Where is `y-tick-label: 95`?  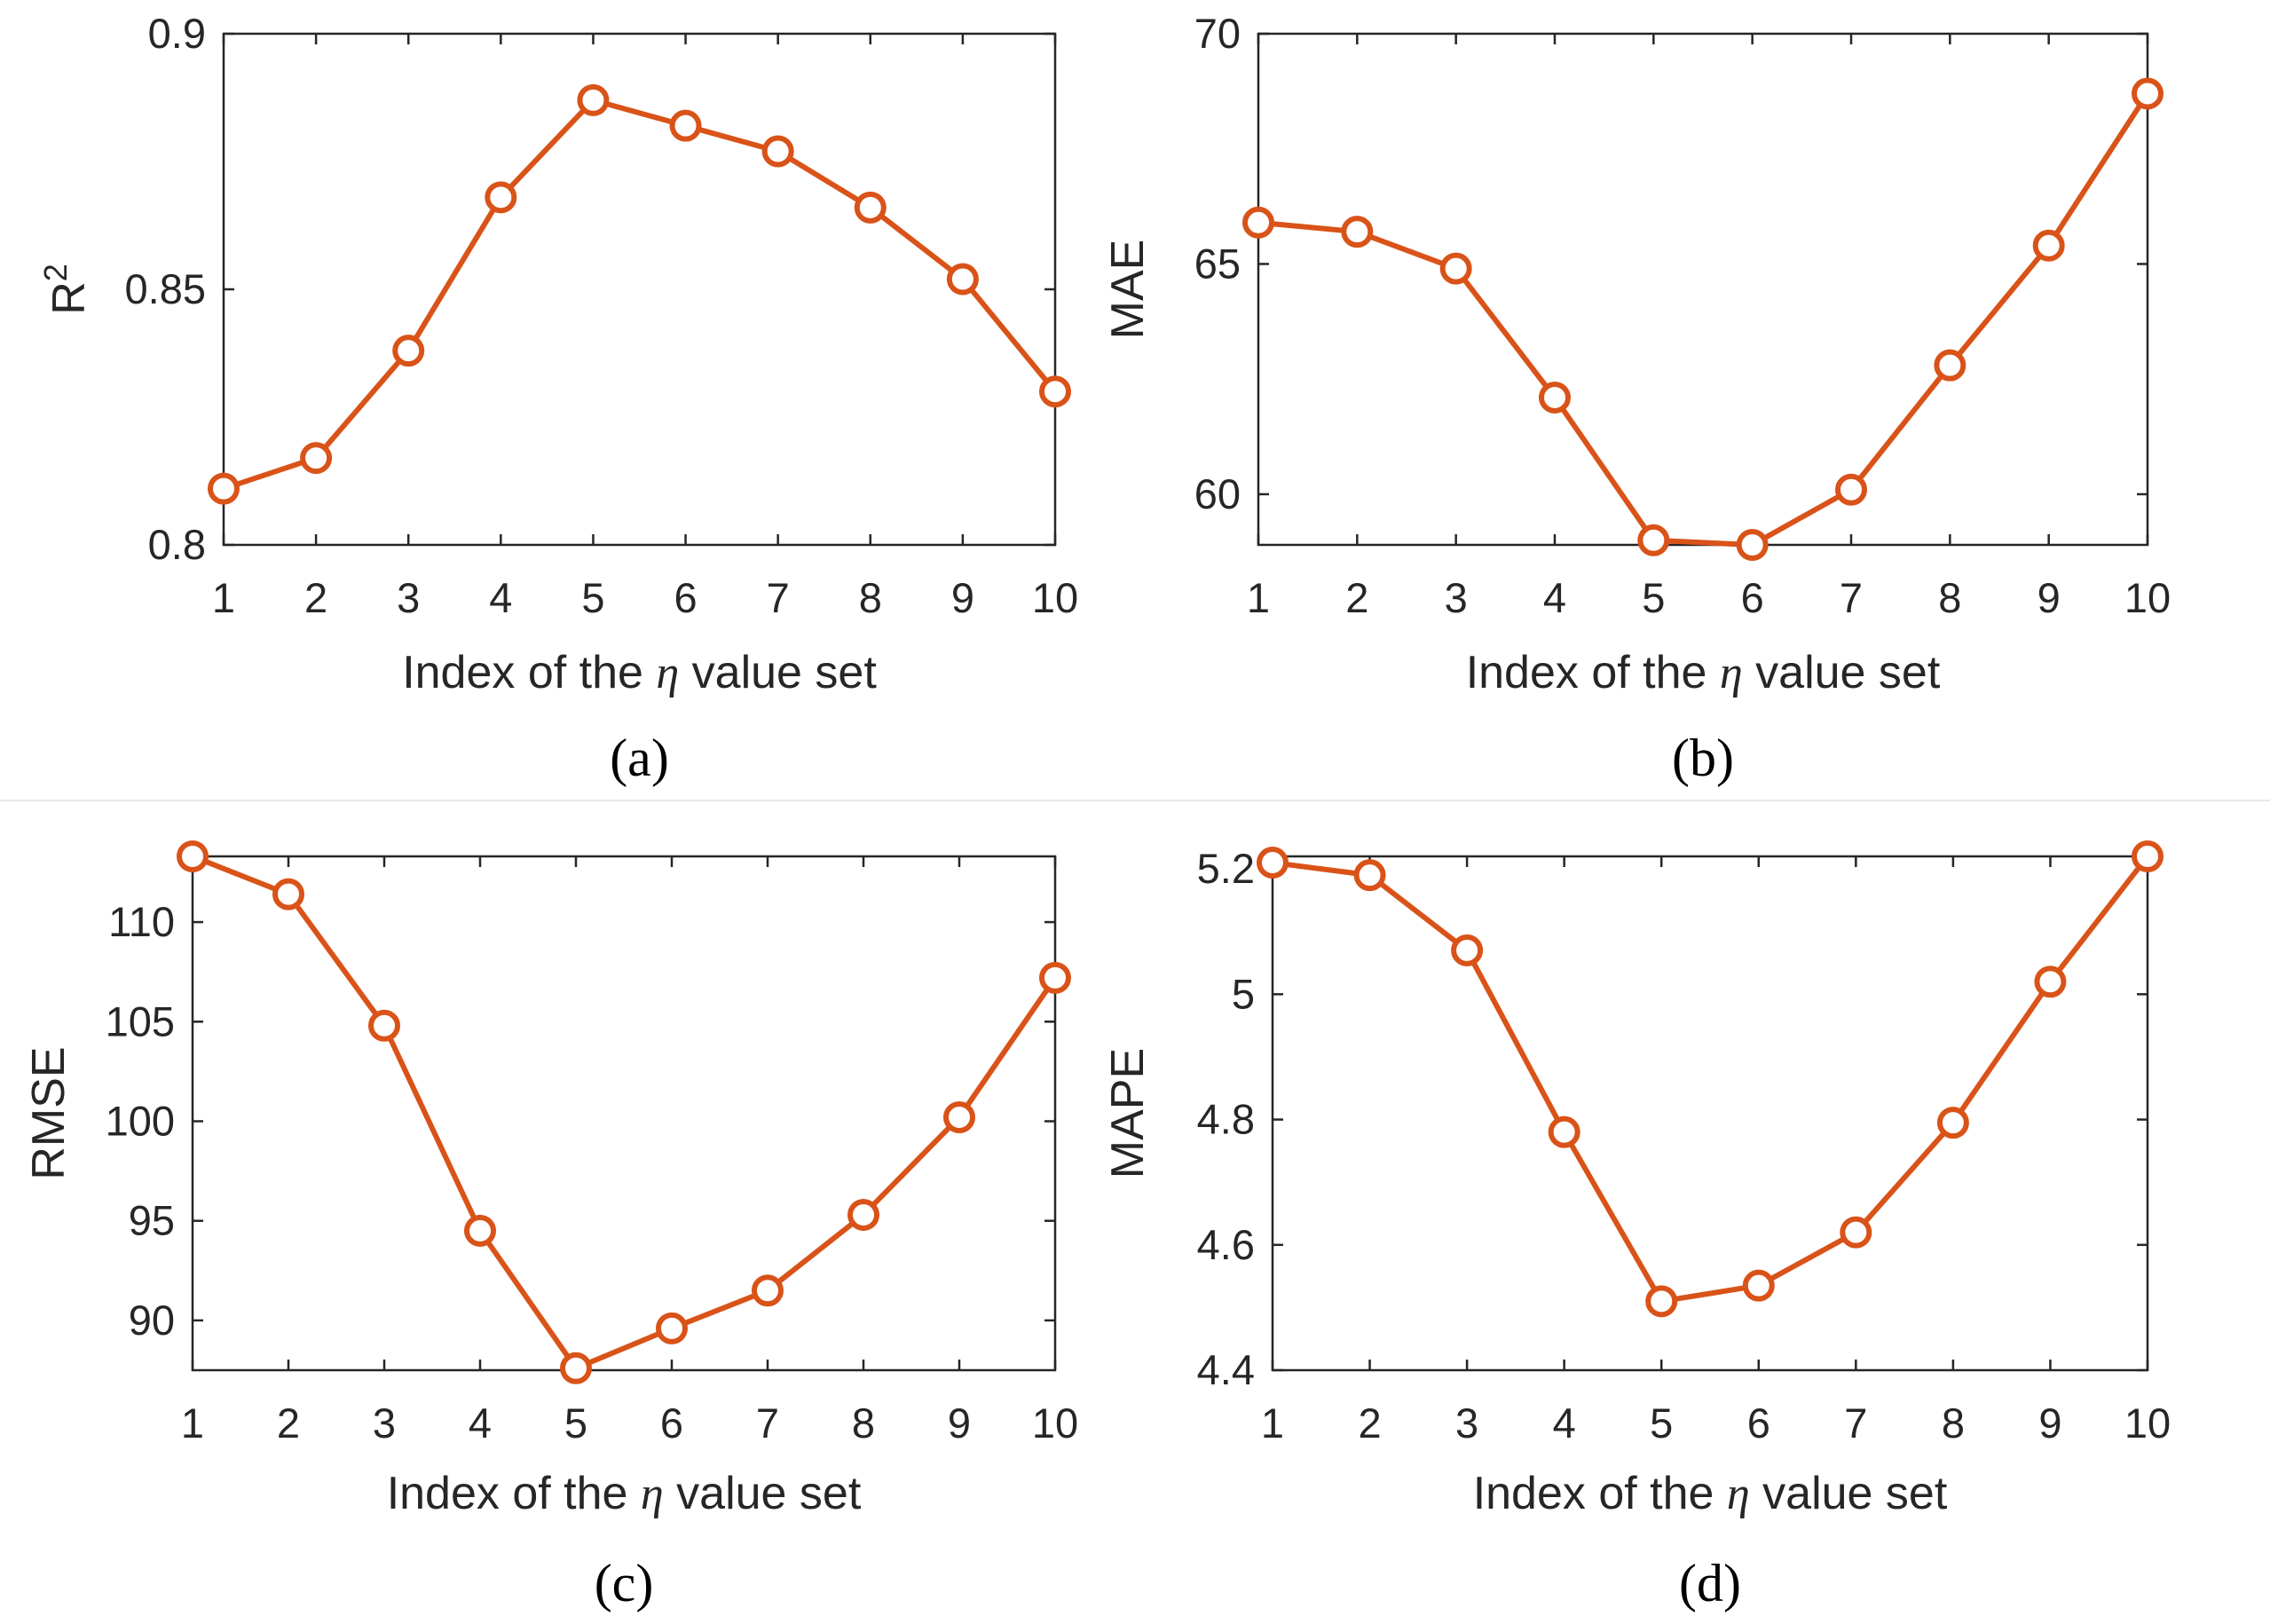
y-tick-label: 95 is located at coordinates (152, 1220).